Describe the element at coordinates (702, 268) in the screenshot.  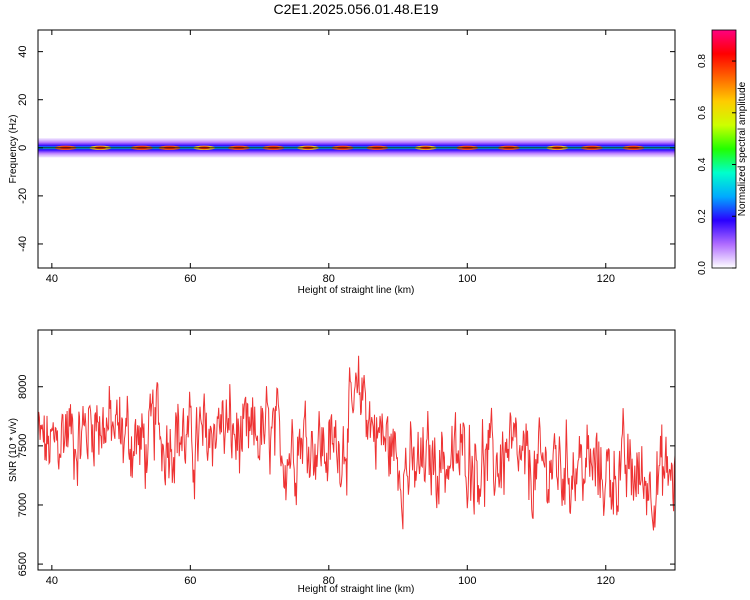
I see `colorbar-tick-label: 0.0` at that location.